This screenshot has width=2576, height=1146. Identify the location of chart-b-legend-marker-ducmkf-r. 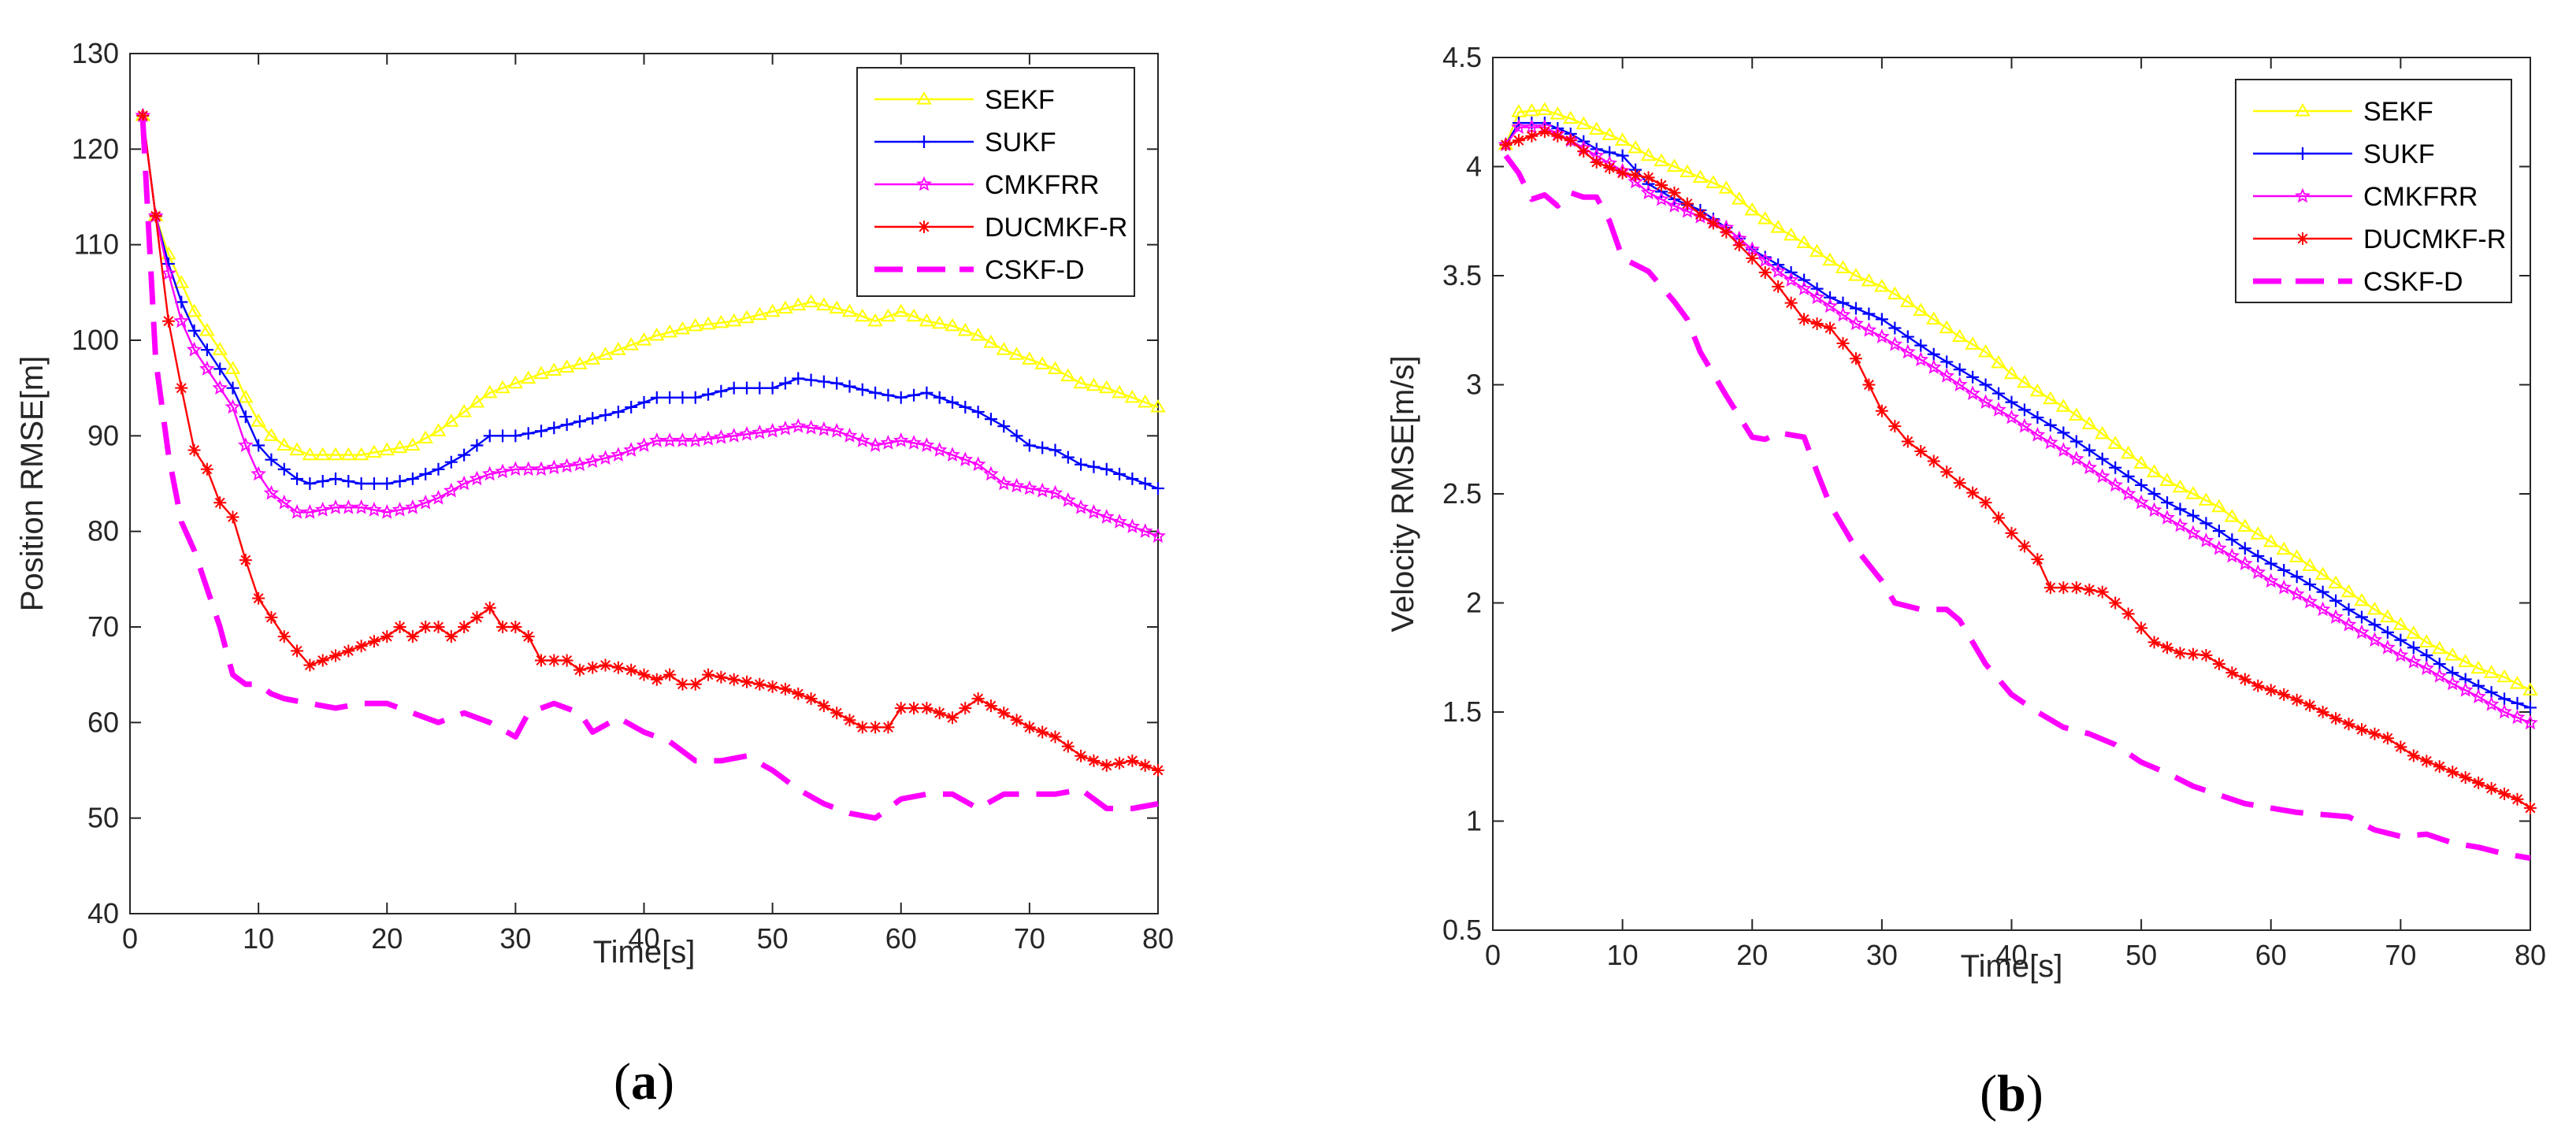
(2302, 238).